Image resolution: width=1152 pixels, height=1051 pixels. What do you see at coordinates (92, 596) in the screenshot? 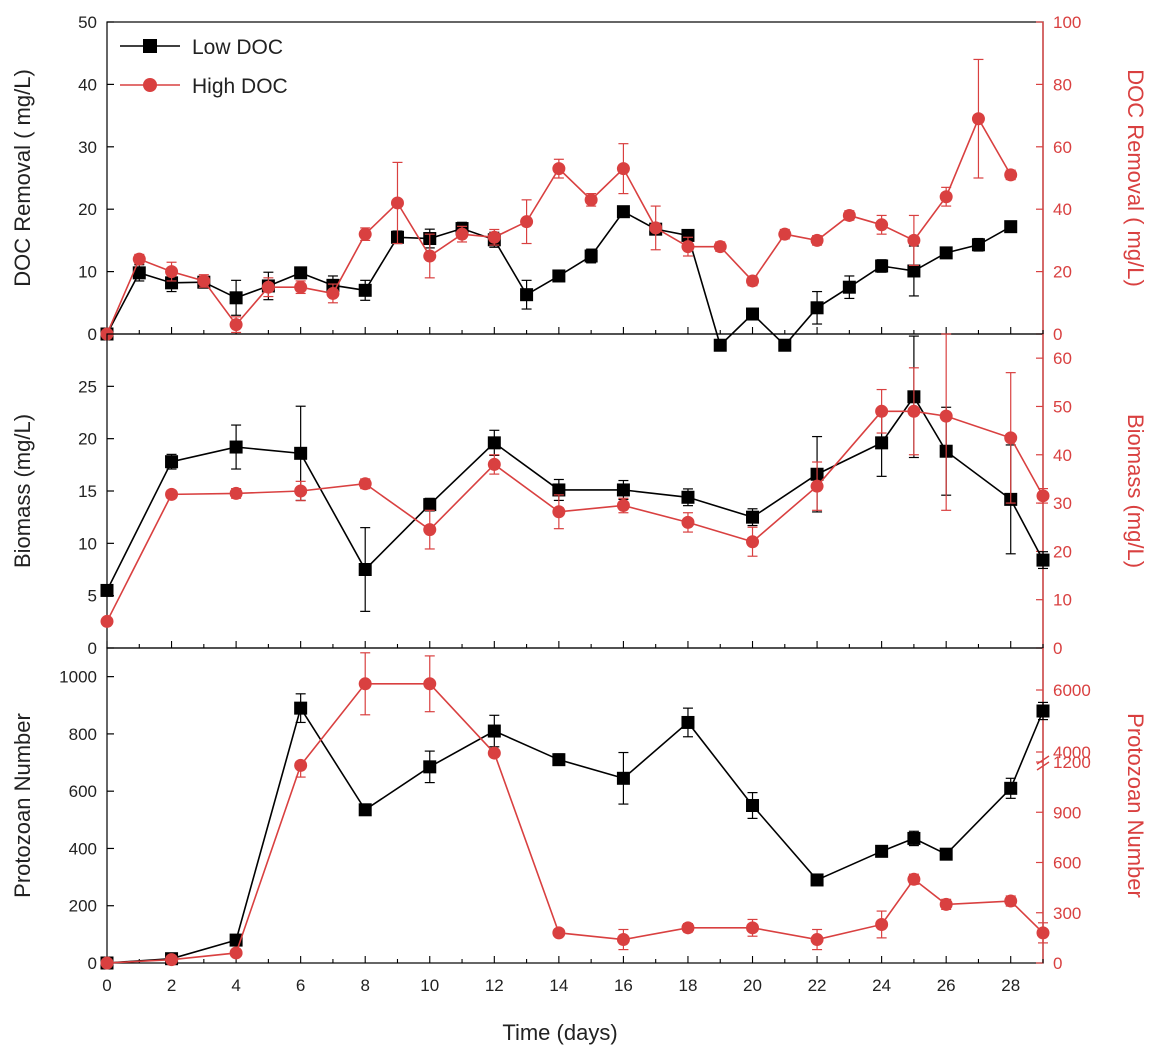
I see `y-left-tick-label: 5` at bounding box center [92, 596].